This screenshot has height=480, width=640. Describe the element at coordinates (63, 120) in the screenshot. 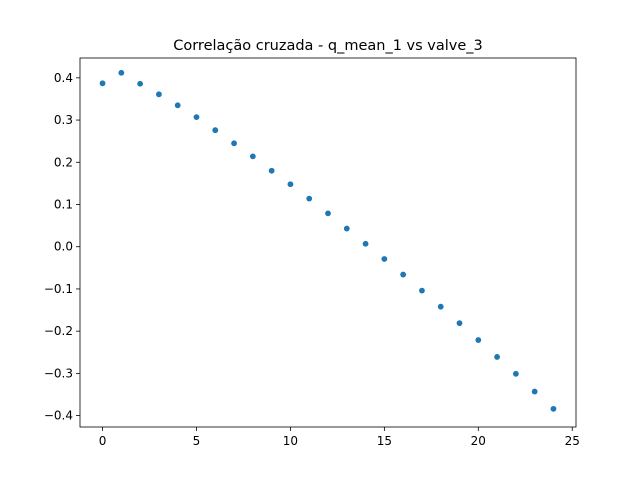

I see `y-tick-label: 0.3` at that location.